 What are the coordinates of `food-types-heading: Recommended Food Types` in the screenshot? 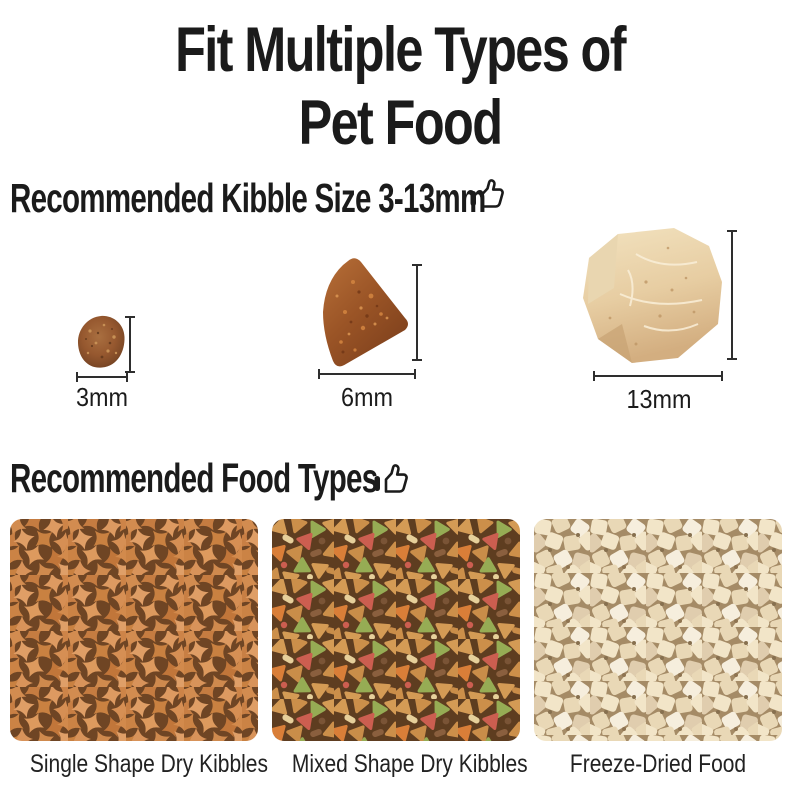 It's located at (194, 478).